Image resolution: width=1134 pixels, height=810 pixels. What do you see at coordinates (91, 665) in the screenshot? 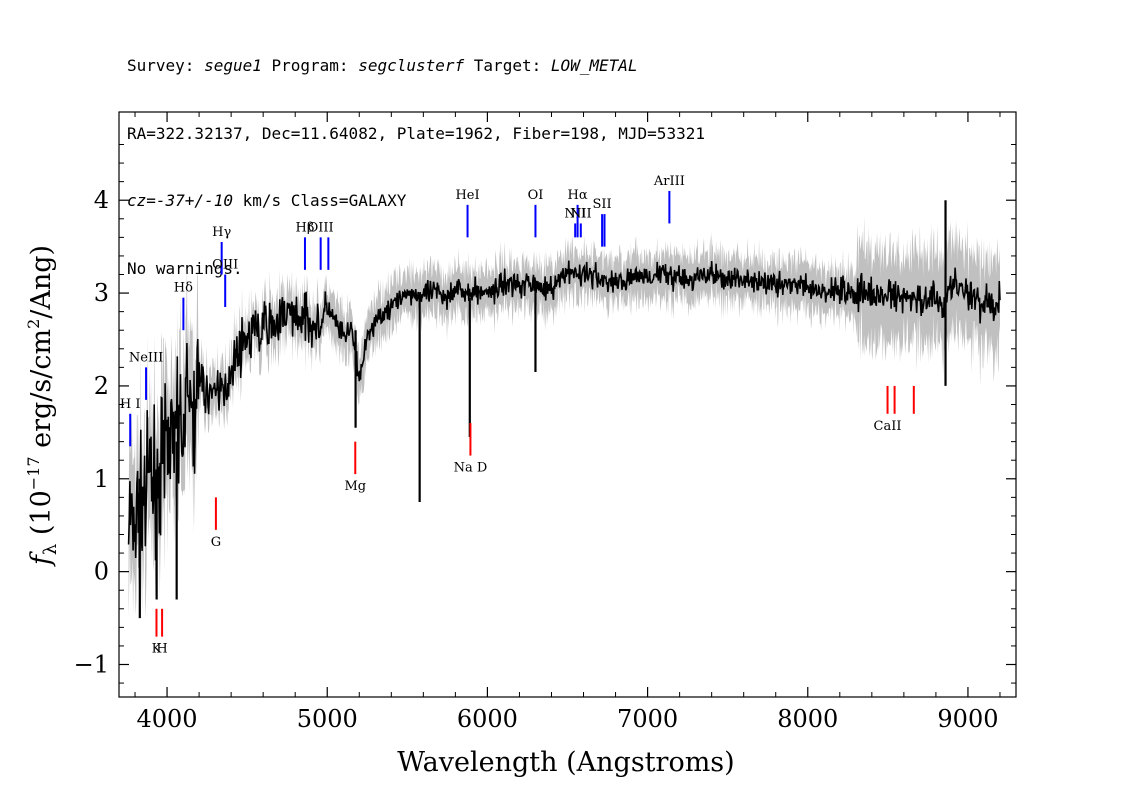
I see `y-tick-label: −1` at bounding box center [91, 665].